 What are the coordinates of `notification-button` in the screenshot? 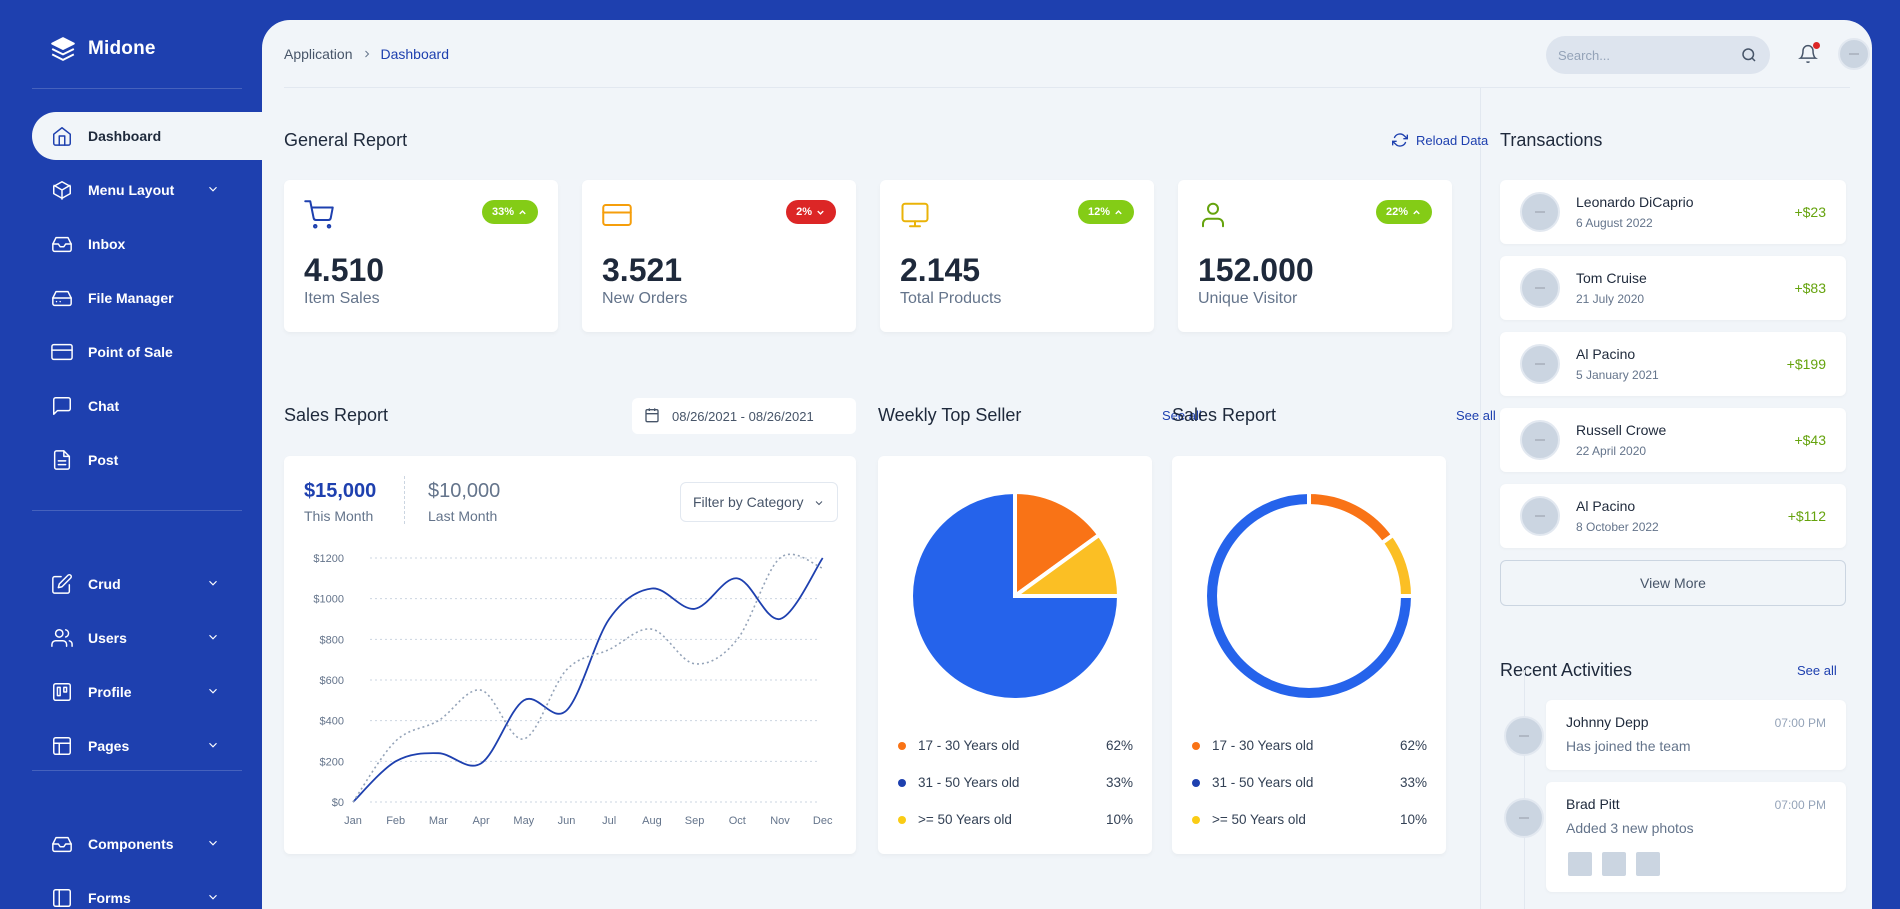 It's located at (1809, 55).